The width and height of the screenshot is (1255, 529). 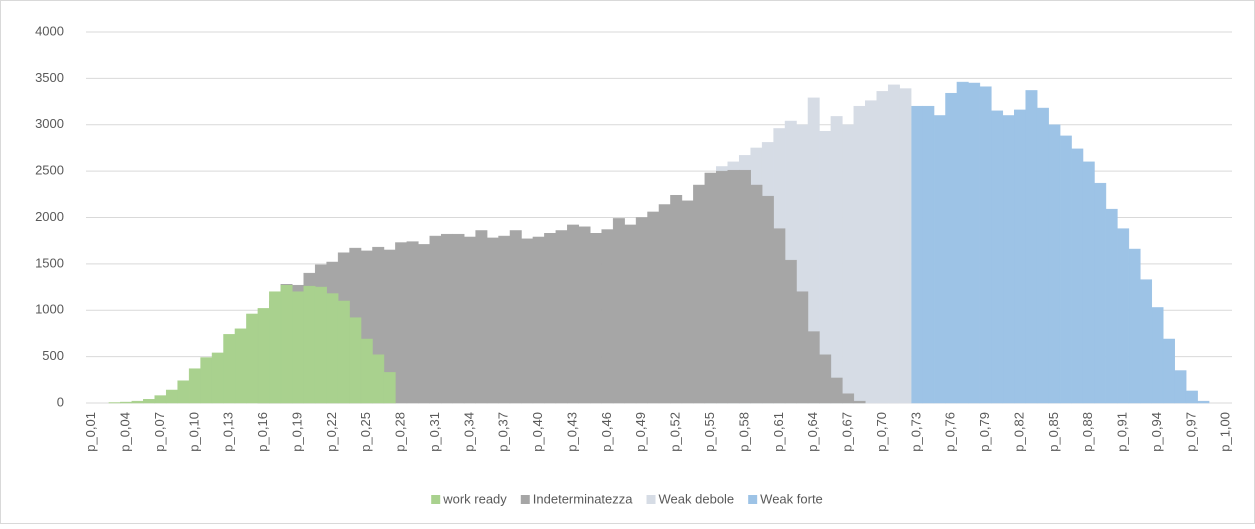 What do you see at coordinates (296, 432) in the screenshot?
I see `x-tick-label: p_0,19` at bounding box center [296, 432].